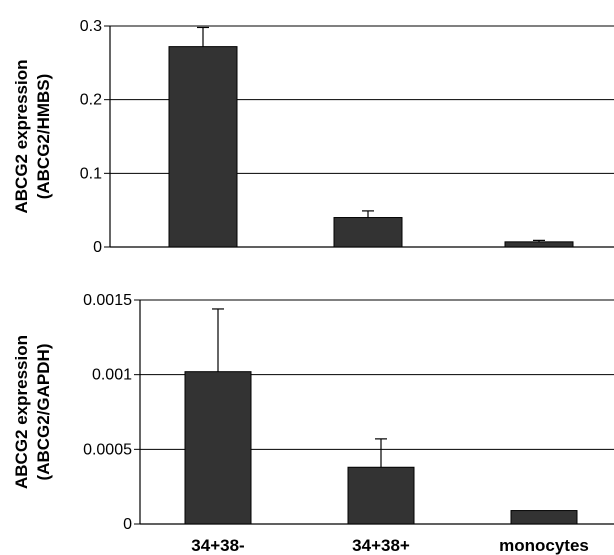  I want to click on panel2-bar-monocytes, so click(544, 517).